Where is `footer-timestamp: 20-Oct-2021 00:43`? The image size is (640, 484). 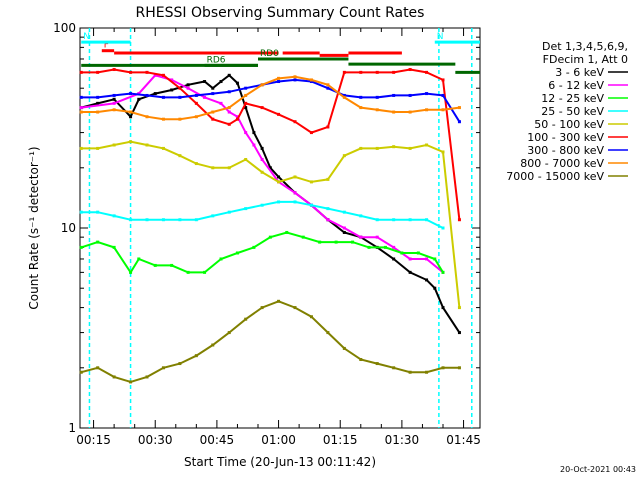 footer-timestamp: 20-Oct-2021 00:43 is located at coordinates (598, 469).